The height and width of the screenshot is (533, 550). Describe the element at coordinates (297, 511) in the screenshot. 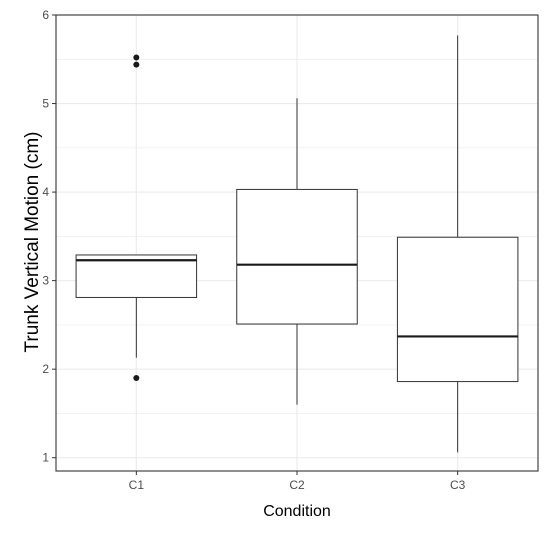

I see `x-axis-label: Condition` at that location.